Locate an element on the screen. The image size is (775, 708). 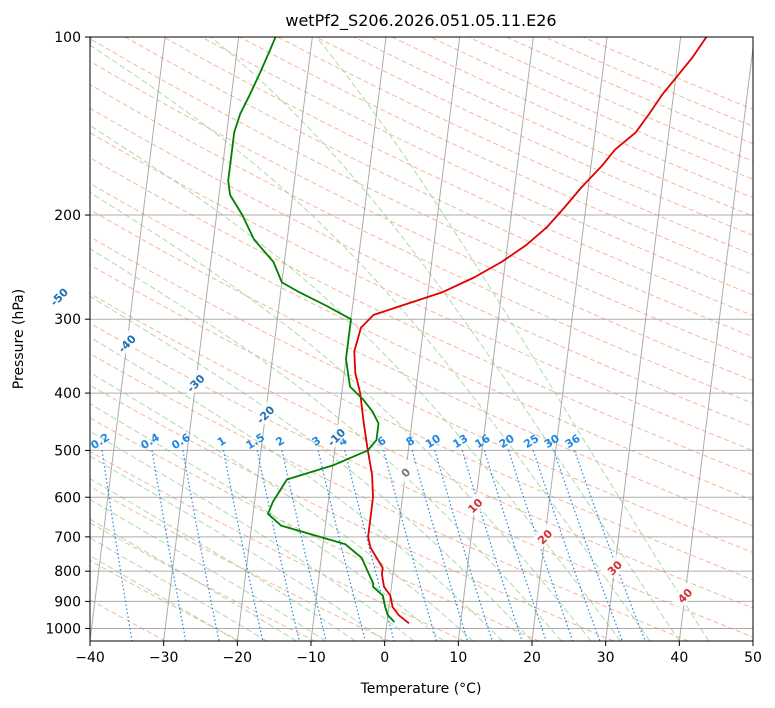
x-axis-ticks: −40 −30 −20 −10 0 10 20 30 40 50 is located at coordinates (418, 653).